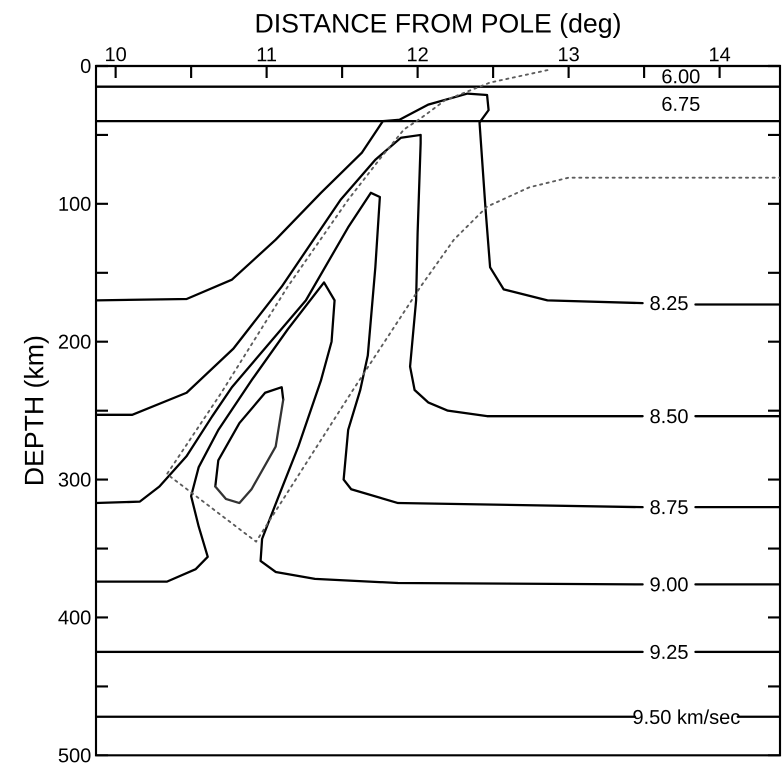  I want to click on y-tick-label: 0, so click(85, 65).